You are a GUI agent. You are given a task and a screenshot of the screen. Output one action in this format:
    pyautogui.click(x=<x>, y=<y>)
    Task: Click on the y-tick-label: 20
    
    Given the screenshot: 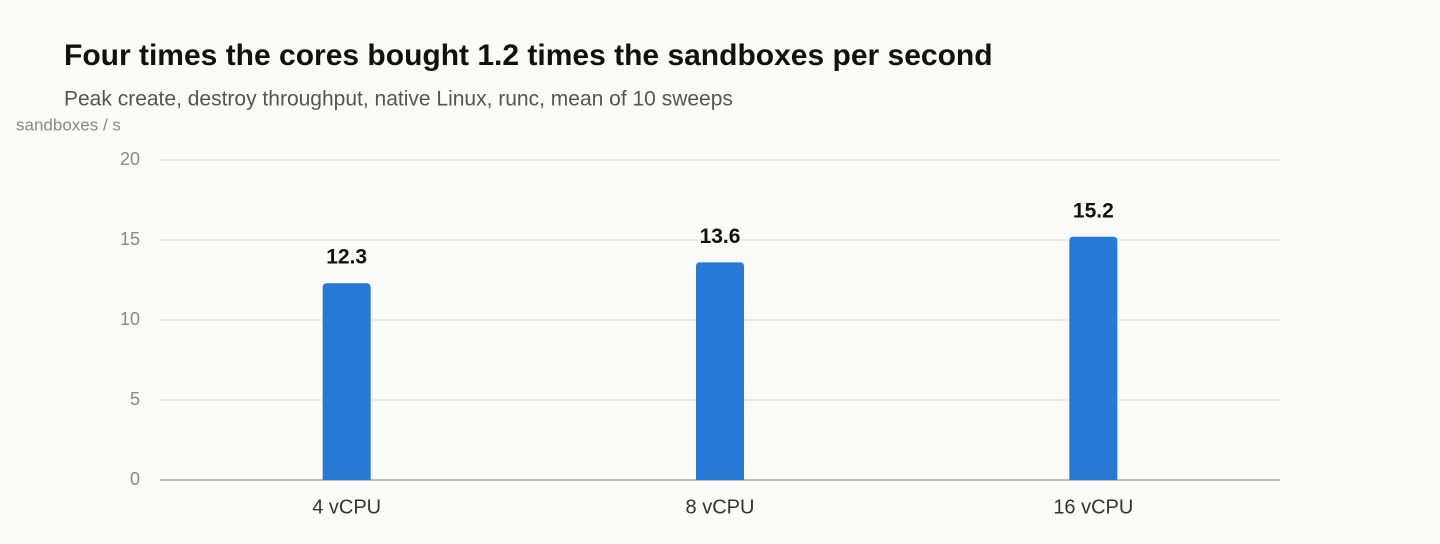 What is the action you would take?
    pyautogui.click(x=130, y=159)
    